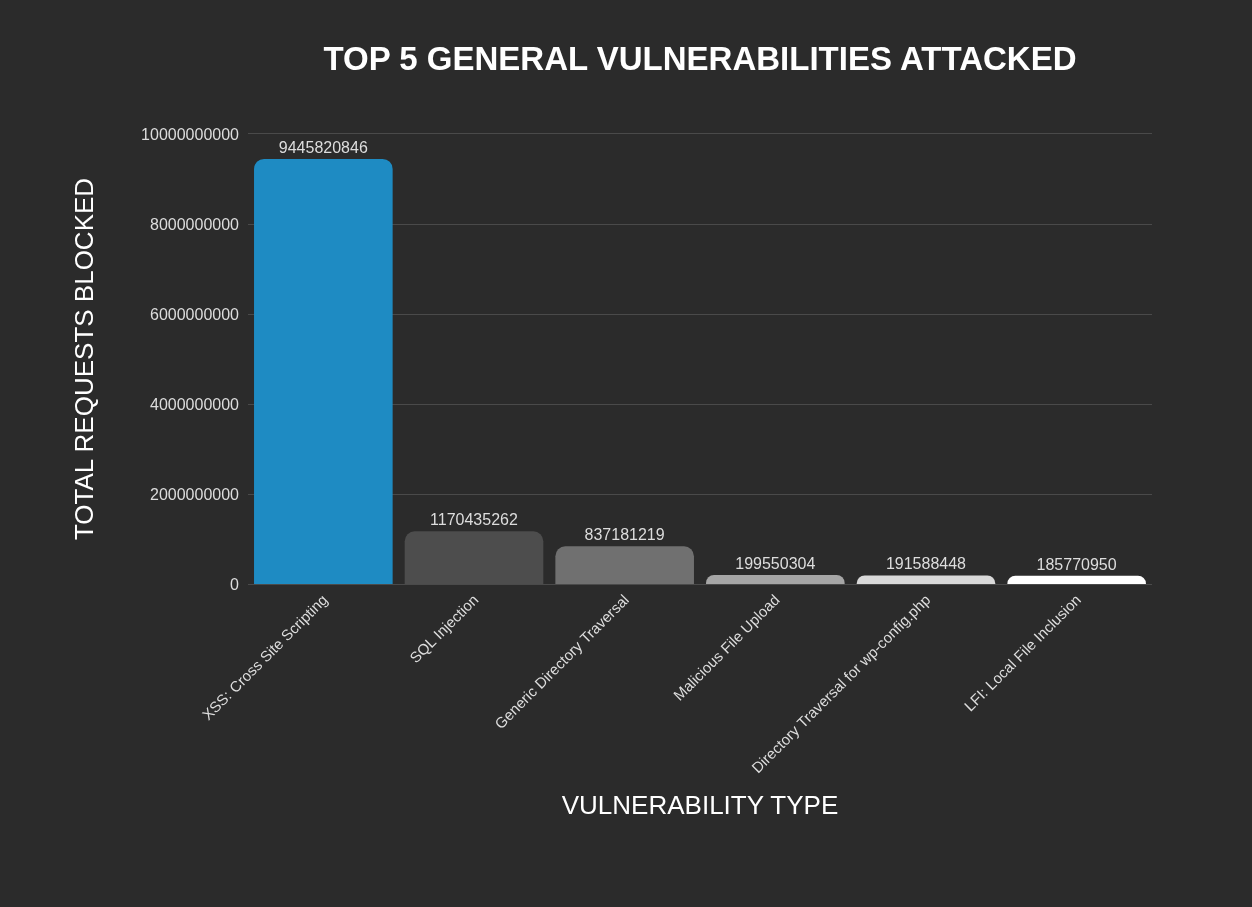 This screenshot has height=907, width=1252. What do you see at coordinates (926, 564) in the screenshot?
I see `data-label: 191588448` at bounding box center [926, 564].